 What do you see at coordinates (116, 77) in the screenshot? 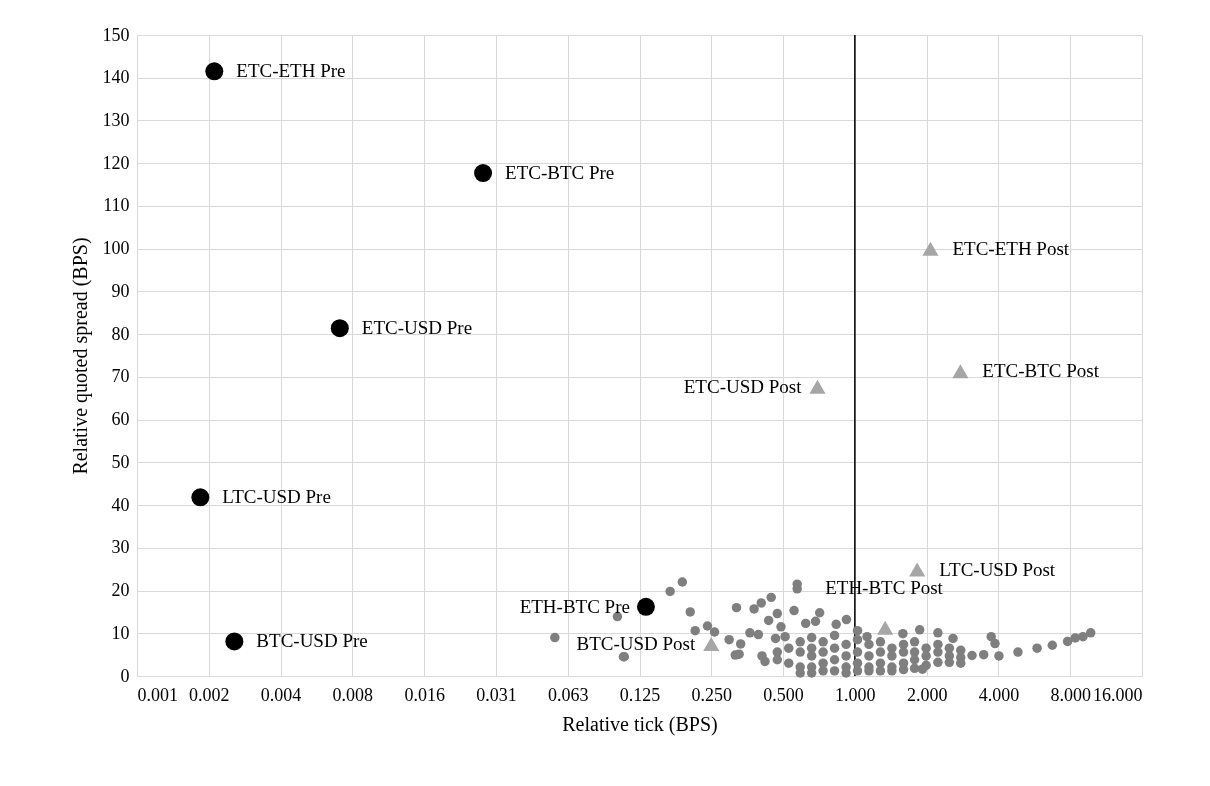
I see `y-tick-label: 140` at bounding box center [116, 77].